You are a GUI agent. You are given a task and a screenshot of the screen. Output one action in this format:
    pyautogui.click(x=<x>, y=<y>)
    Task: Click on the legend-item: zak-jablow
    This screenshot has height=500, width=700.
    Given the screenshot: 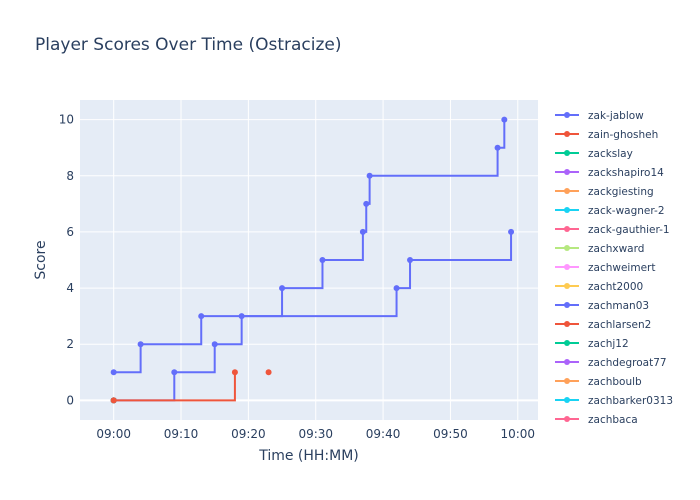 What is the action you would take?
    pyautogui.click(x=599, y=116)
    